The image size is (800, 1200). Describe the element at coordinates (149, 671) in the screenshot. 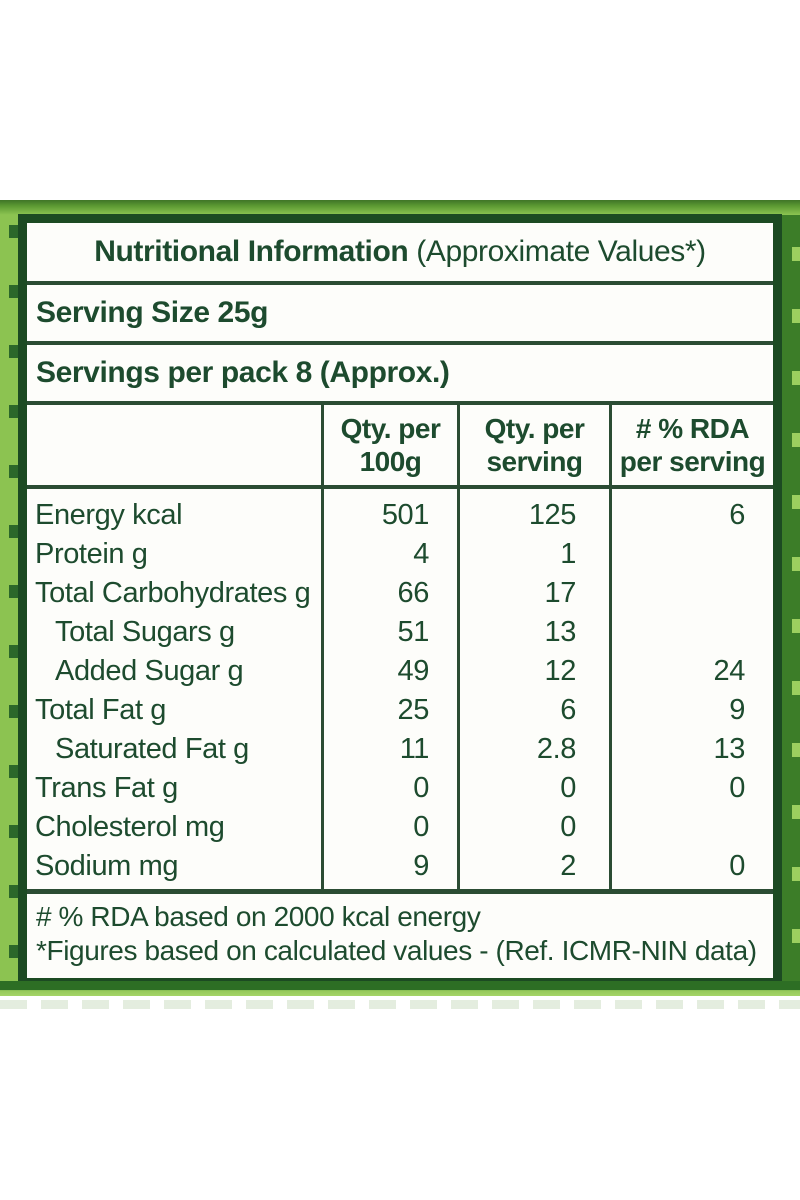

I see `nutrient-name: Added Sugar g` at that location.